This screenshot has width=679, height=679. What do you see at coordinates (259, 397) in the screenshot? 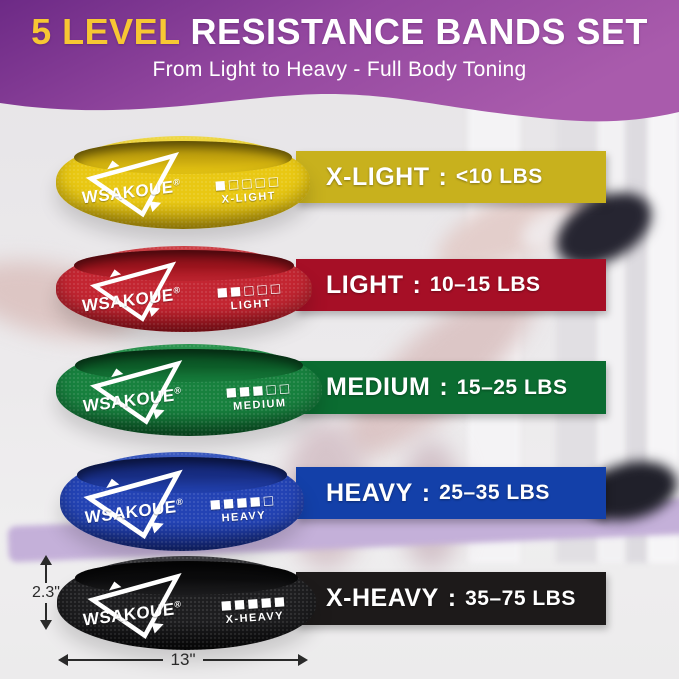
I see `level-indicator: ■■■□□ MEDIUM` at bounding box center [259, 397].